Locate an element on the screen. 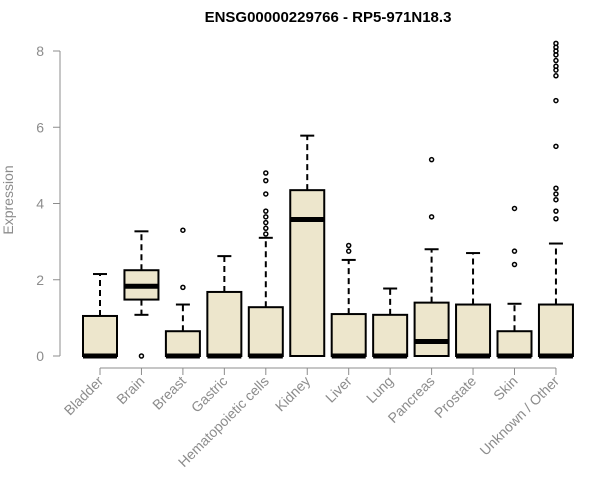 This screenshot has height=500, width=600. box-kidney is located at coordinates (307, 245).